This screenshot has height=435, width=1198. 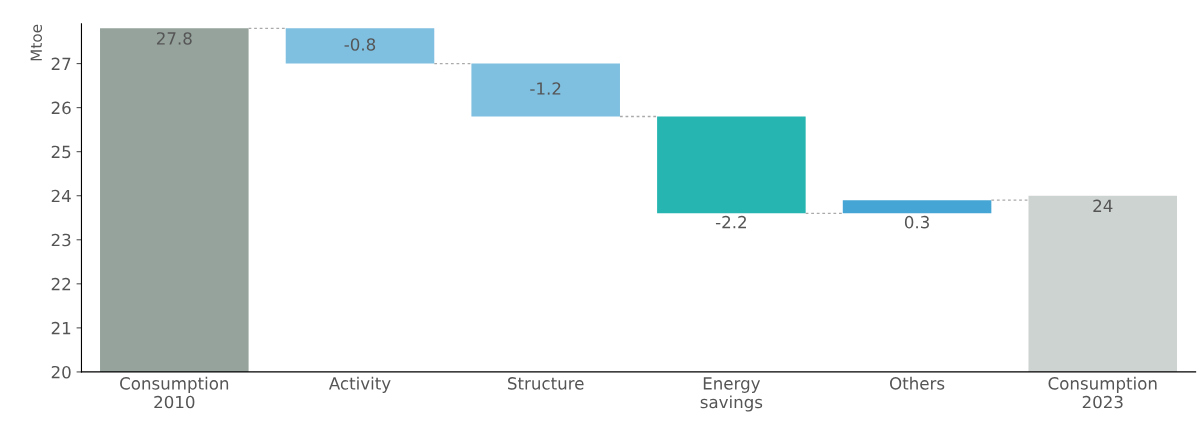 I want to click on y-tick-label: 24, so click(x=61, y=196).